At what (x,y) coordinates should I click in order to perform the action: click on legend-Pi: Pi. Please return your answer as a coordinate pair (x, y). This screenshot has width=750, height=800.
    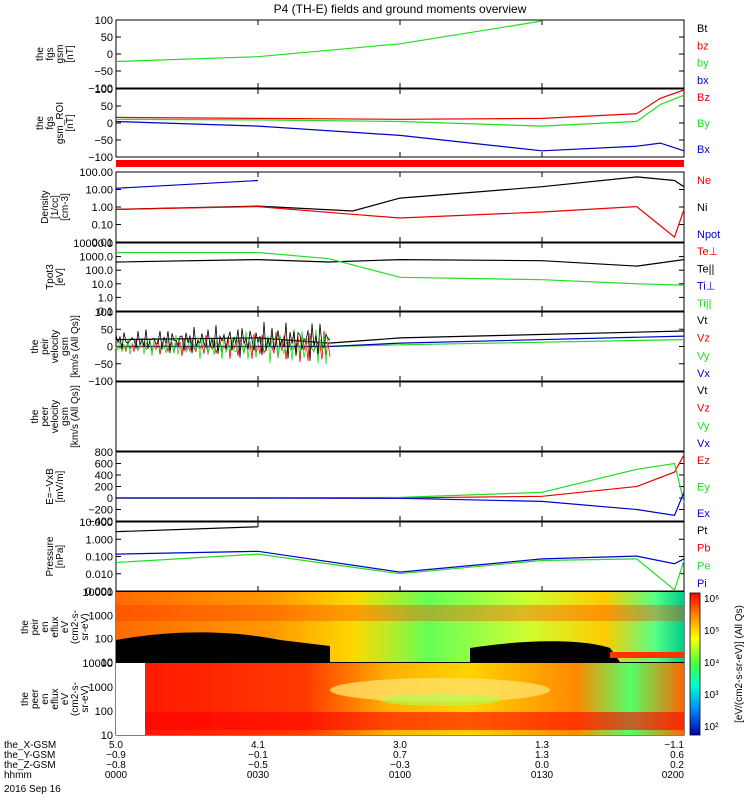
    Looking at the image, I should click on (702, 584).